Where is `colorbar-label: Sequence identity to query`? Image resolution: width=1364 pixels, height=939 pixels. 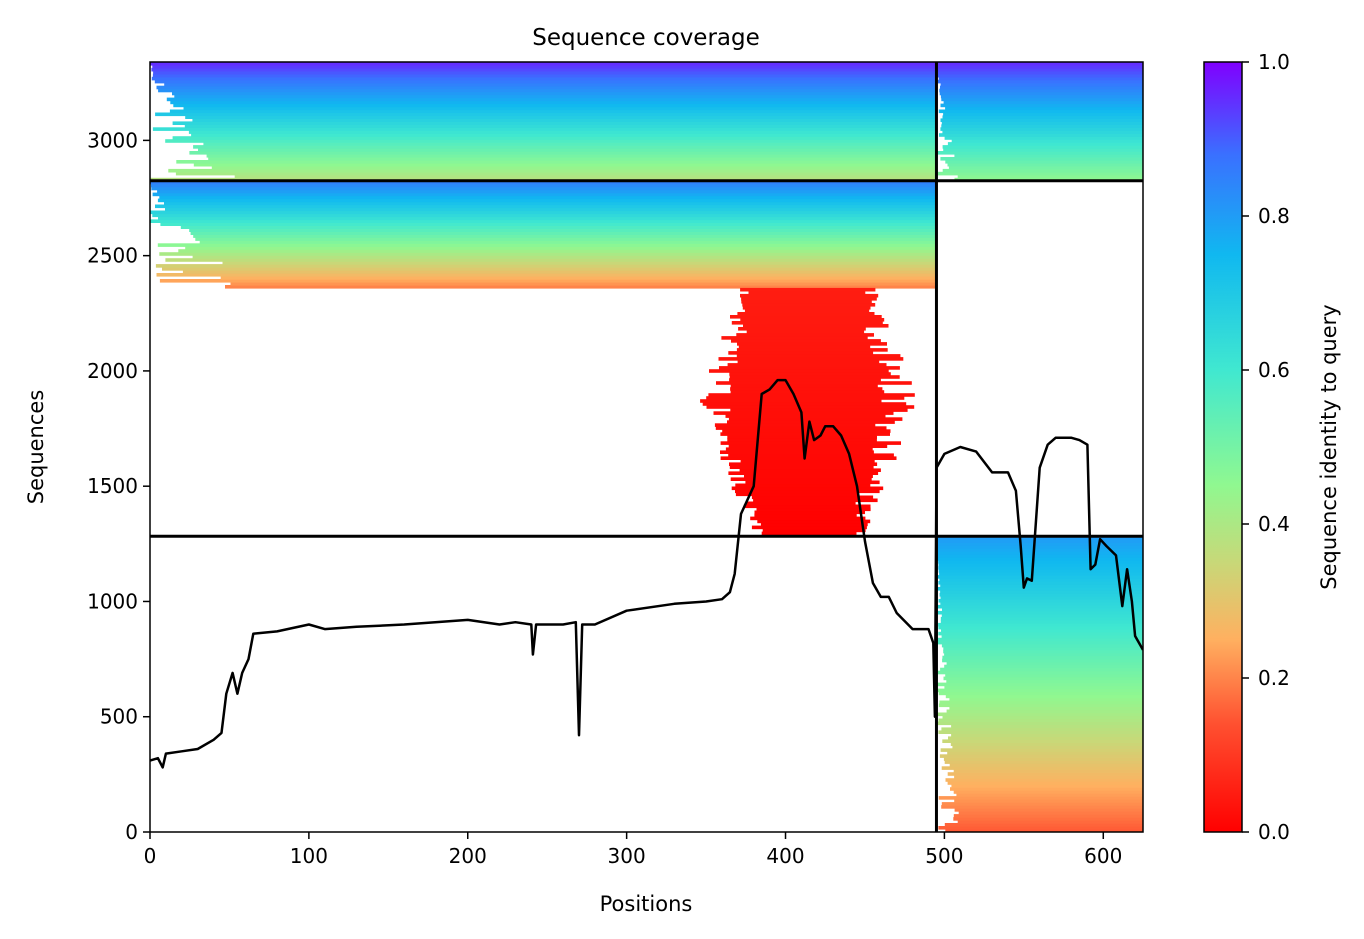 colorbar-label: Sequence identity to query is located at coordinates (1329, 446).